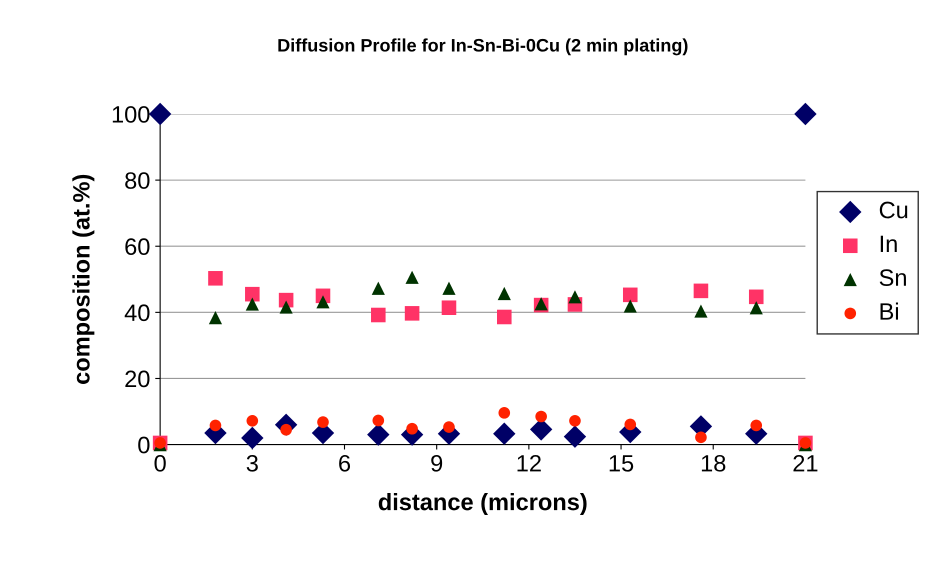  Describe the element at coordinates (889, 311) in the screenshot. I see `legend-label: Bi` at that location.